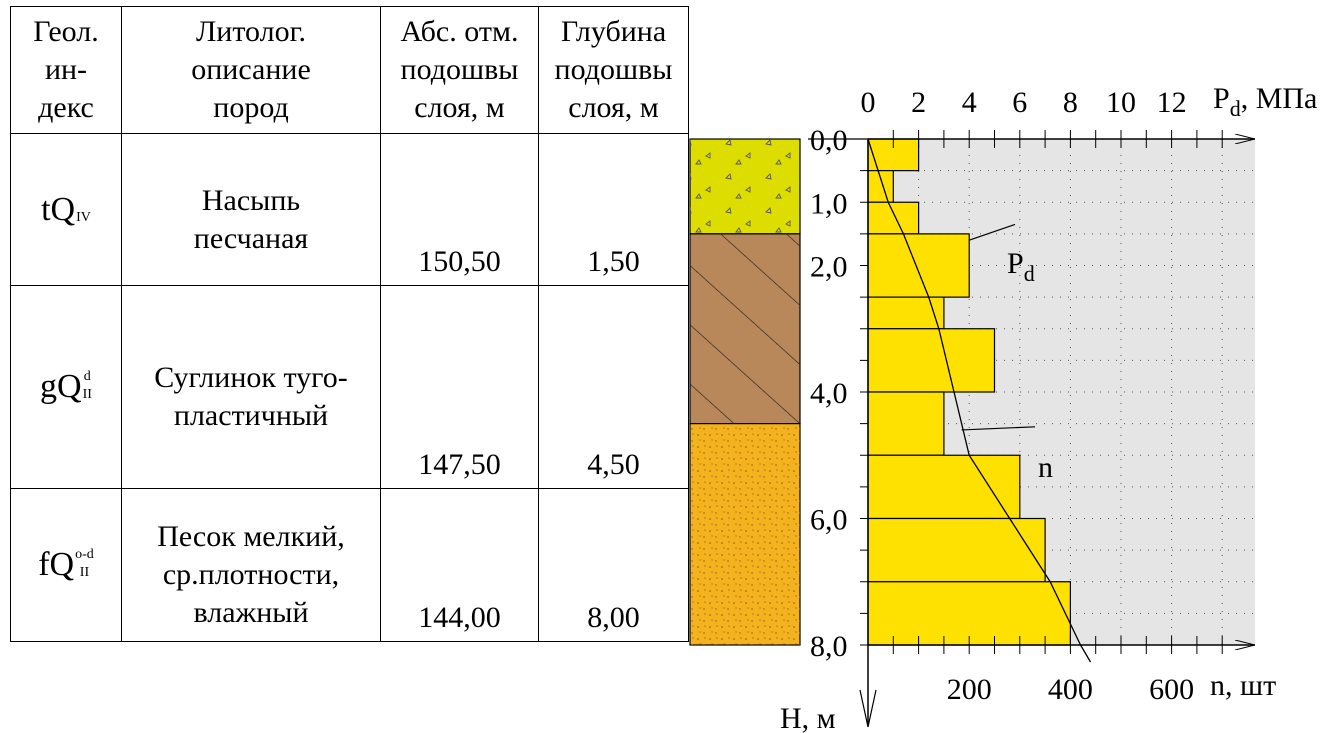  Describe the element at coordinates (87, 376) in the screenshot. I see `geo-index-sup: d` at that location.